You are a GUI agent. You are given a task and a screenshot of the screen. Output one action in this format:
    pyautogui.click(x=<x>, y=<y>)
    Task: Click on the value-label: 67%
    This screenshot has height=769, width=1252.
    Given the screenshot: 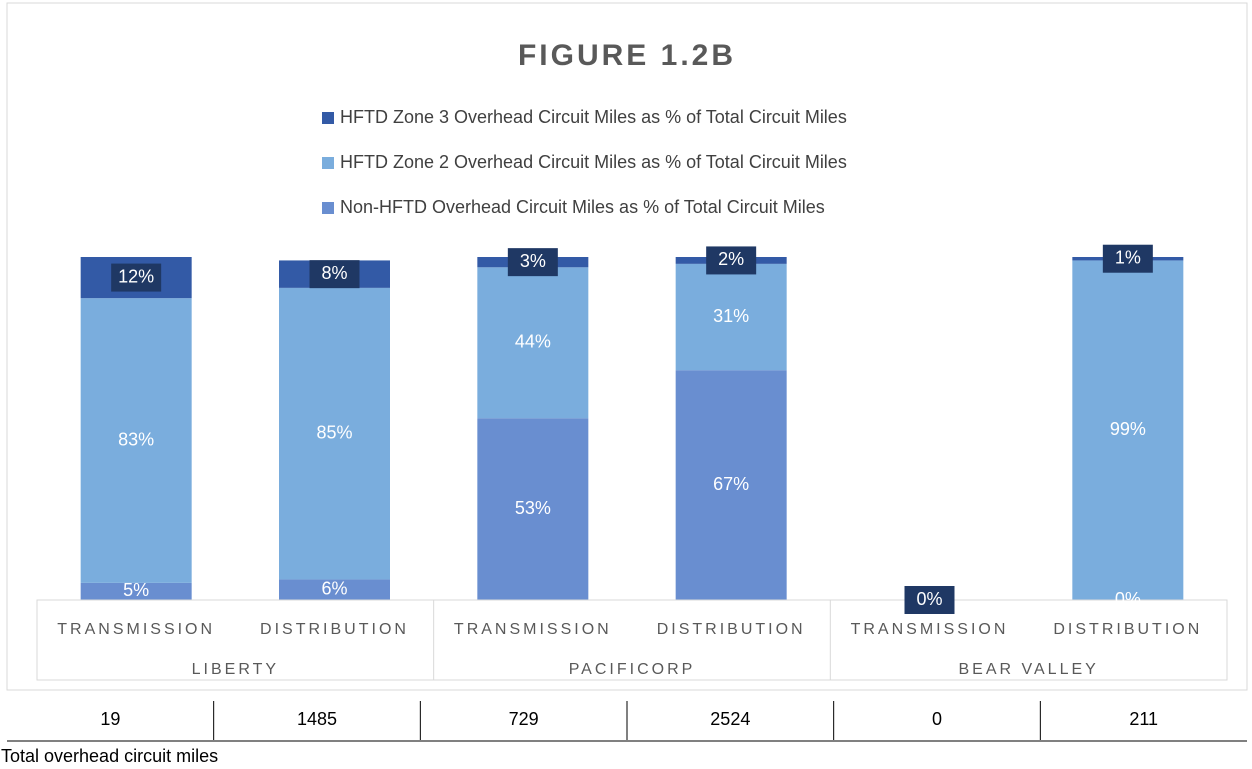 What is the action you would take?
    pyautogui.click(x=731, y=484)
    